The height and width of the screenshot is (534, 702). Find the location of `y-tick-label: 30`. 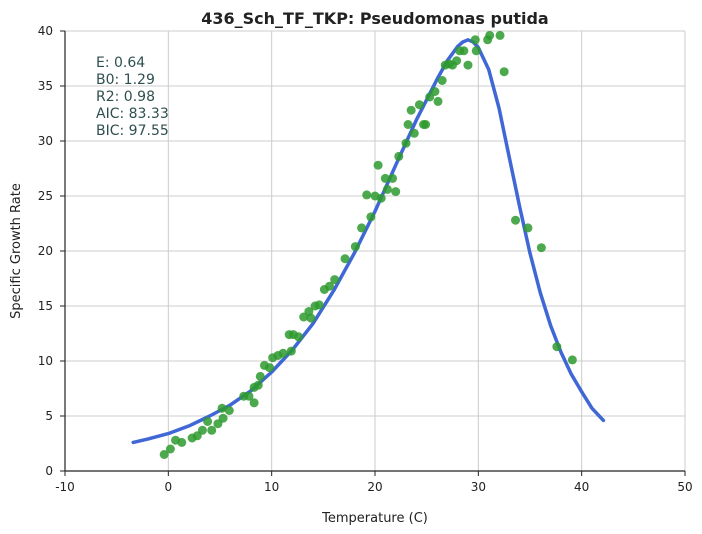

y-tick-label: 30 is located at coordinates (45, 141).